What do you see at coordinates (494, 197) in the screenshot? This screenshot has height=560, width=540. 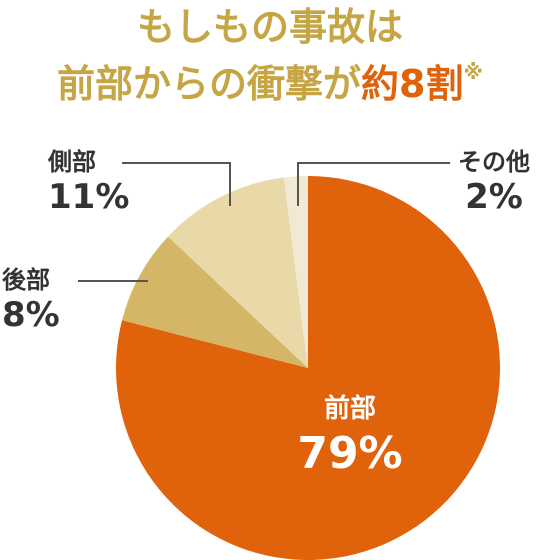 I see `label-other-value: 2%` at bounding box center [494, 197].